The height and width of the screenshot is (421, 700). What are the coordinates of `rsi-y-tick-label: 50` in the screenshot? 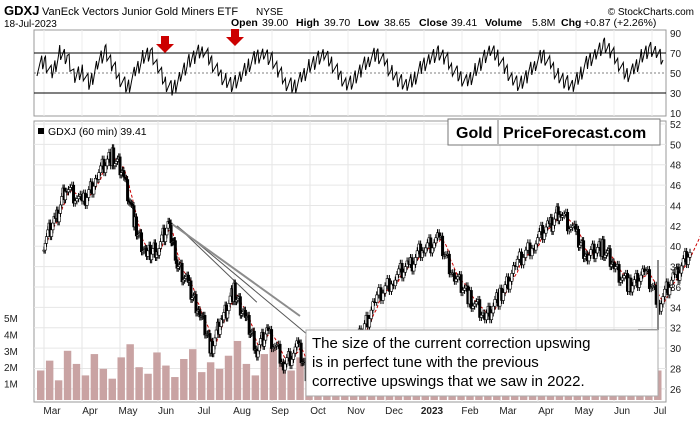 It's located at (676, 74).